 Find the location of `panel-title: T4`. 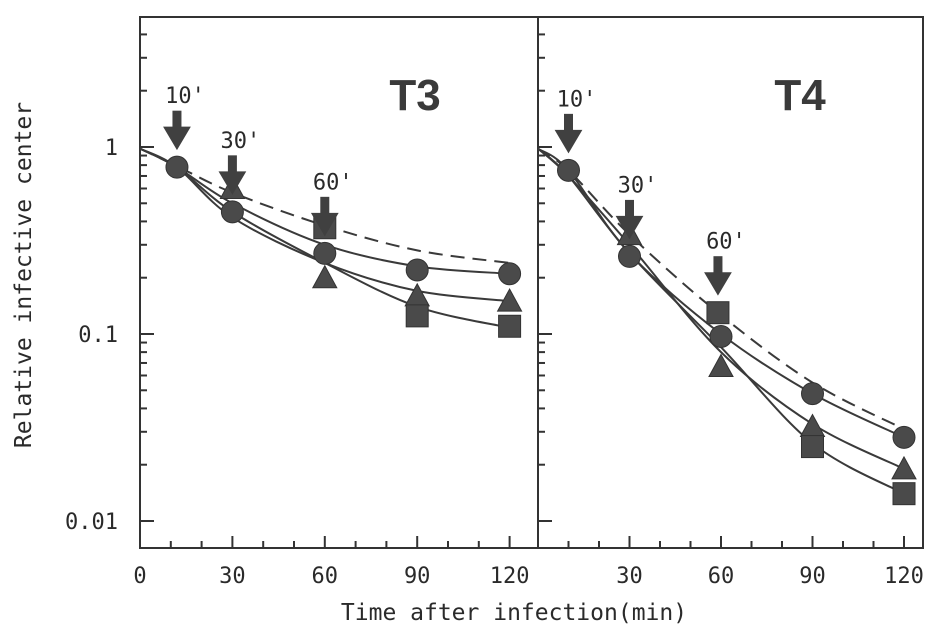

panel-title: T4 is located at coordinates (800, 95).